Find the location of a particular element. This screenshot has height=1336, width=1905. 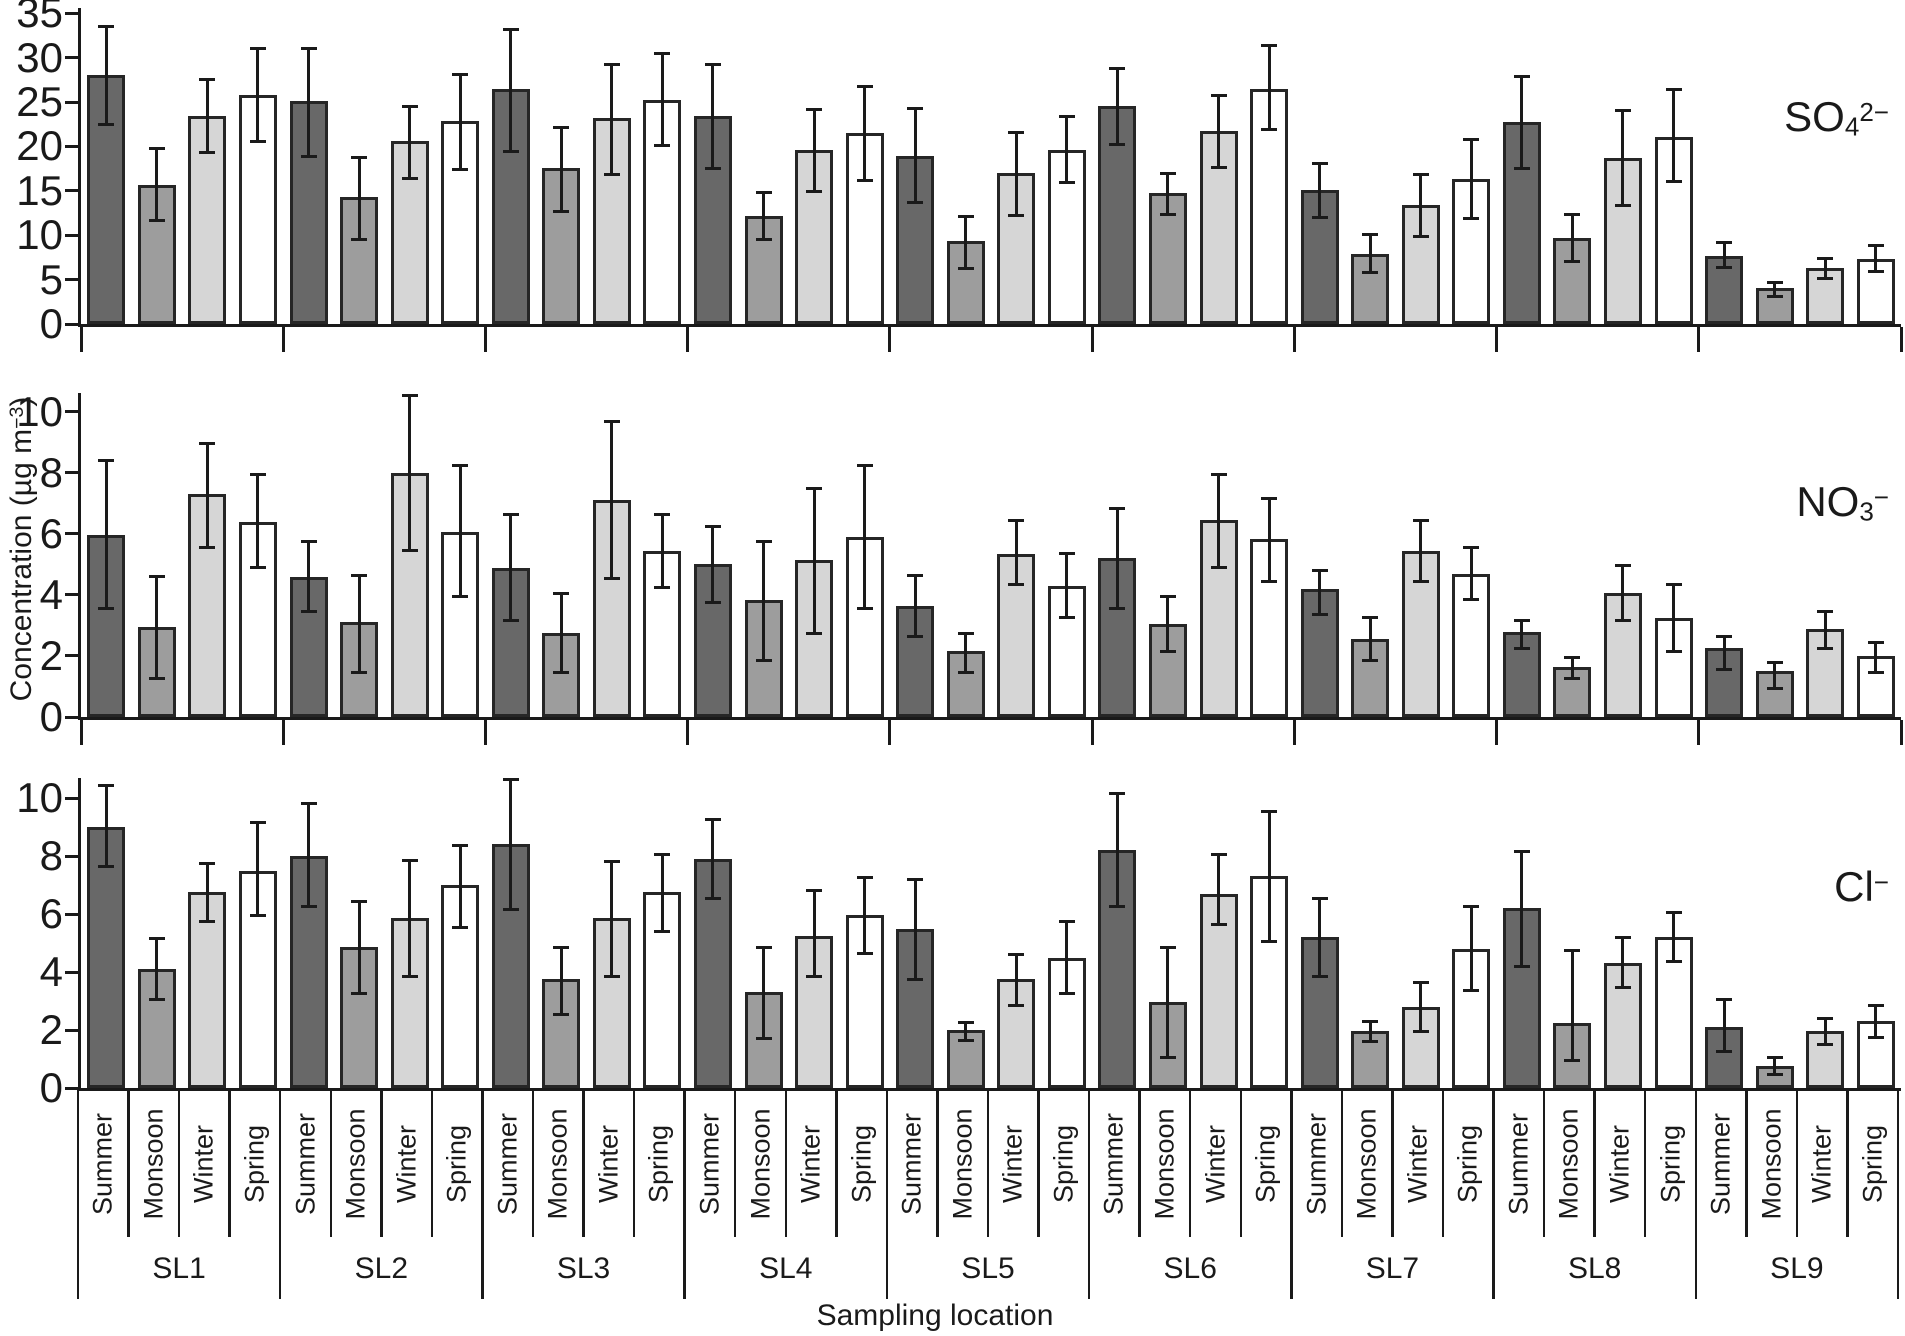

location-label: SL4 is located at coordinates (786, 1268).